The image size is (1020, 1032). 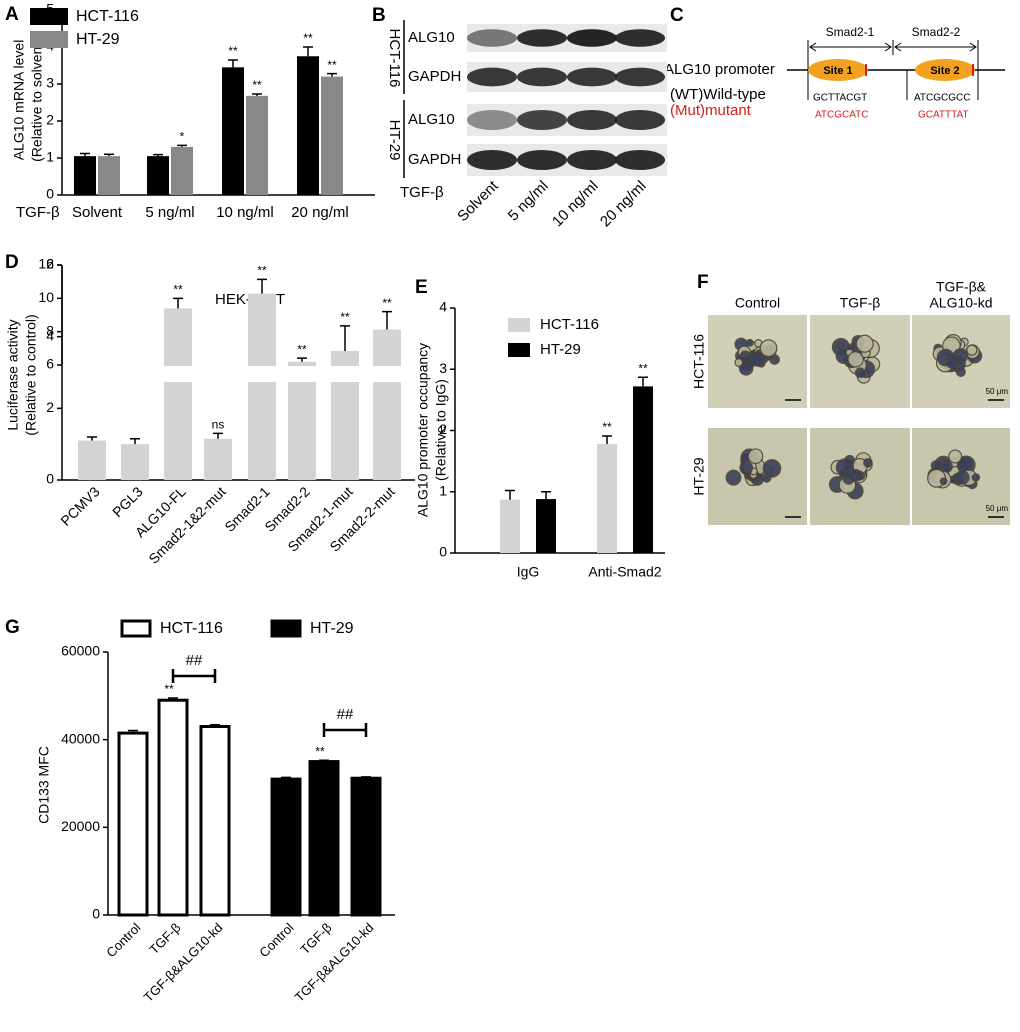 I want to click on mutant-label: (Mut)mutant, so click(x=711, y=110).